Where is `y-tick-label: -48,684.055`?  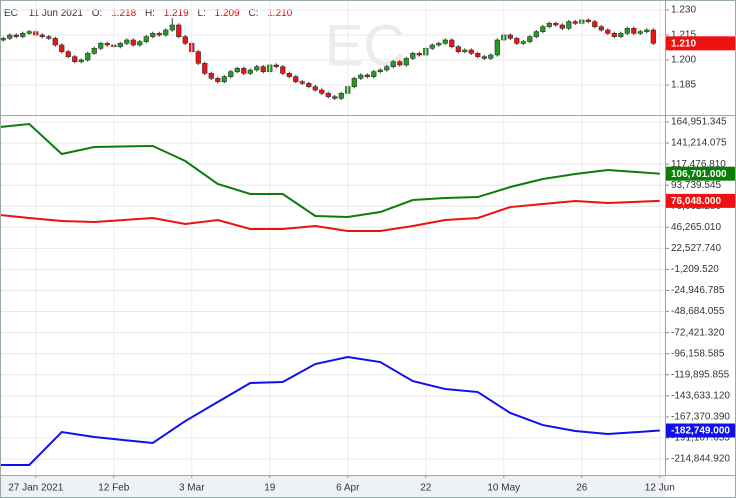 y-tick-label: -48,684.055 is located at coordinates (698, 311).